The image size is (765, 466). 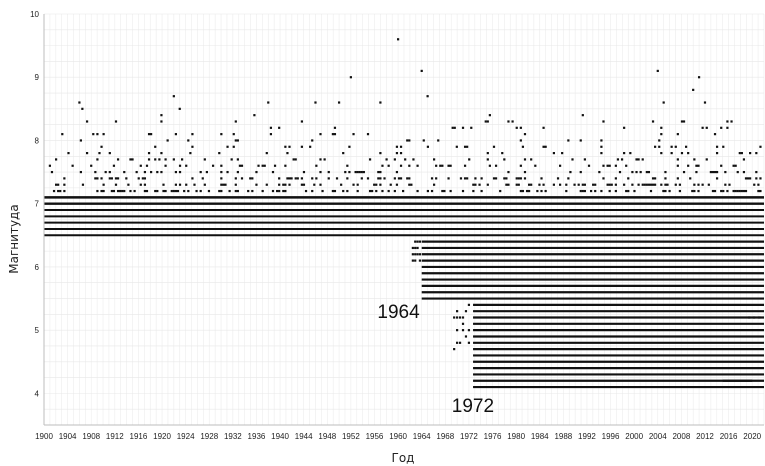 What do you see at coordinates (611, 436) in the screenshot?
I see `x-tick-label: 1996` at bounding box center [611, 436].